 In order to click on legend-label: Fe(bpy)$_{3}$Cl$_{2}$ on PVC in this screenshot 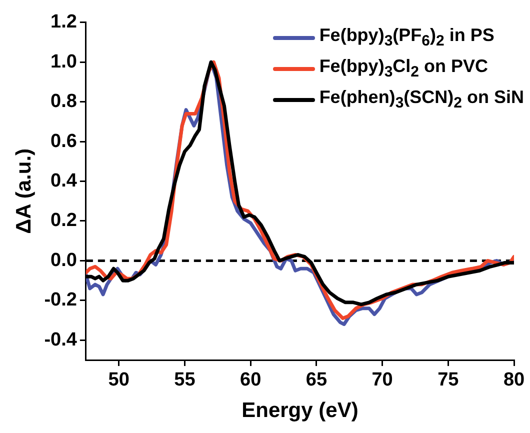, I will do `click(403, 68)`.